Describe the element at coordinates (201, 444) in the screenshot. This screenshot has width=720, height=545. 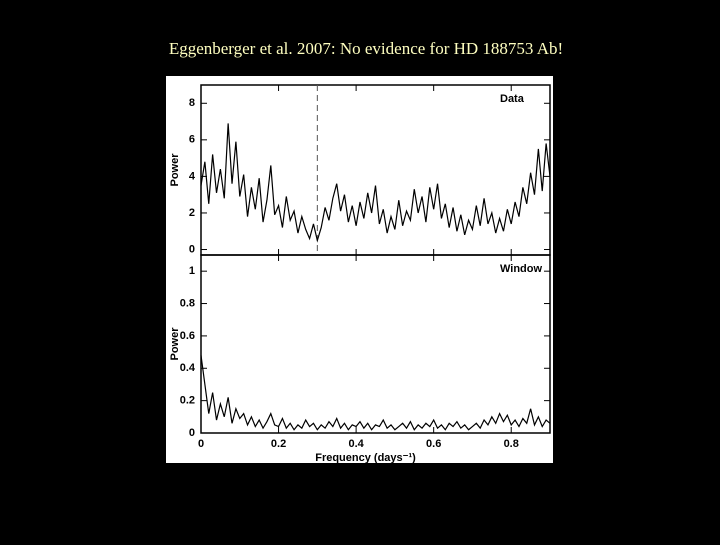
I see `x-tick-label: 0` at that location.